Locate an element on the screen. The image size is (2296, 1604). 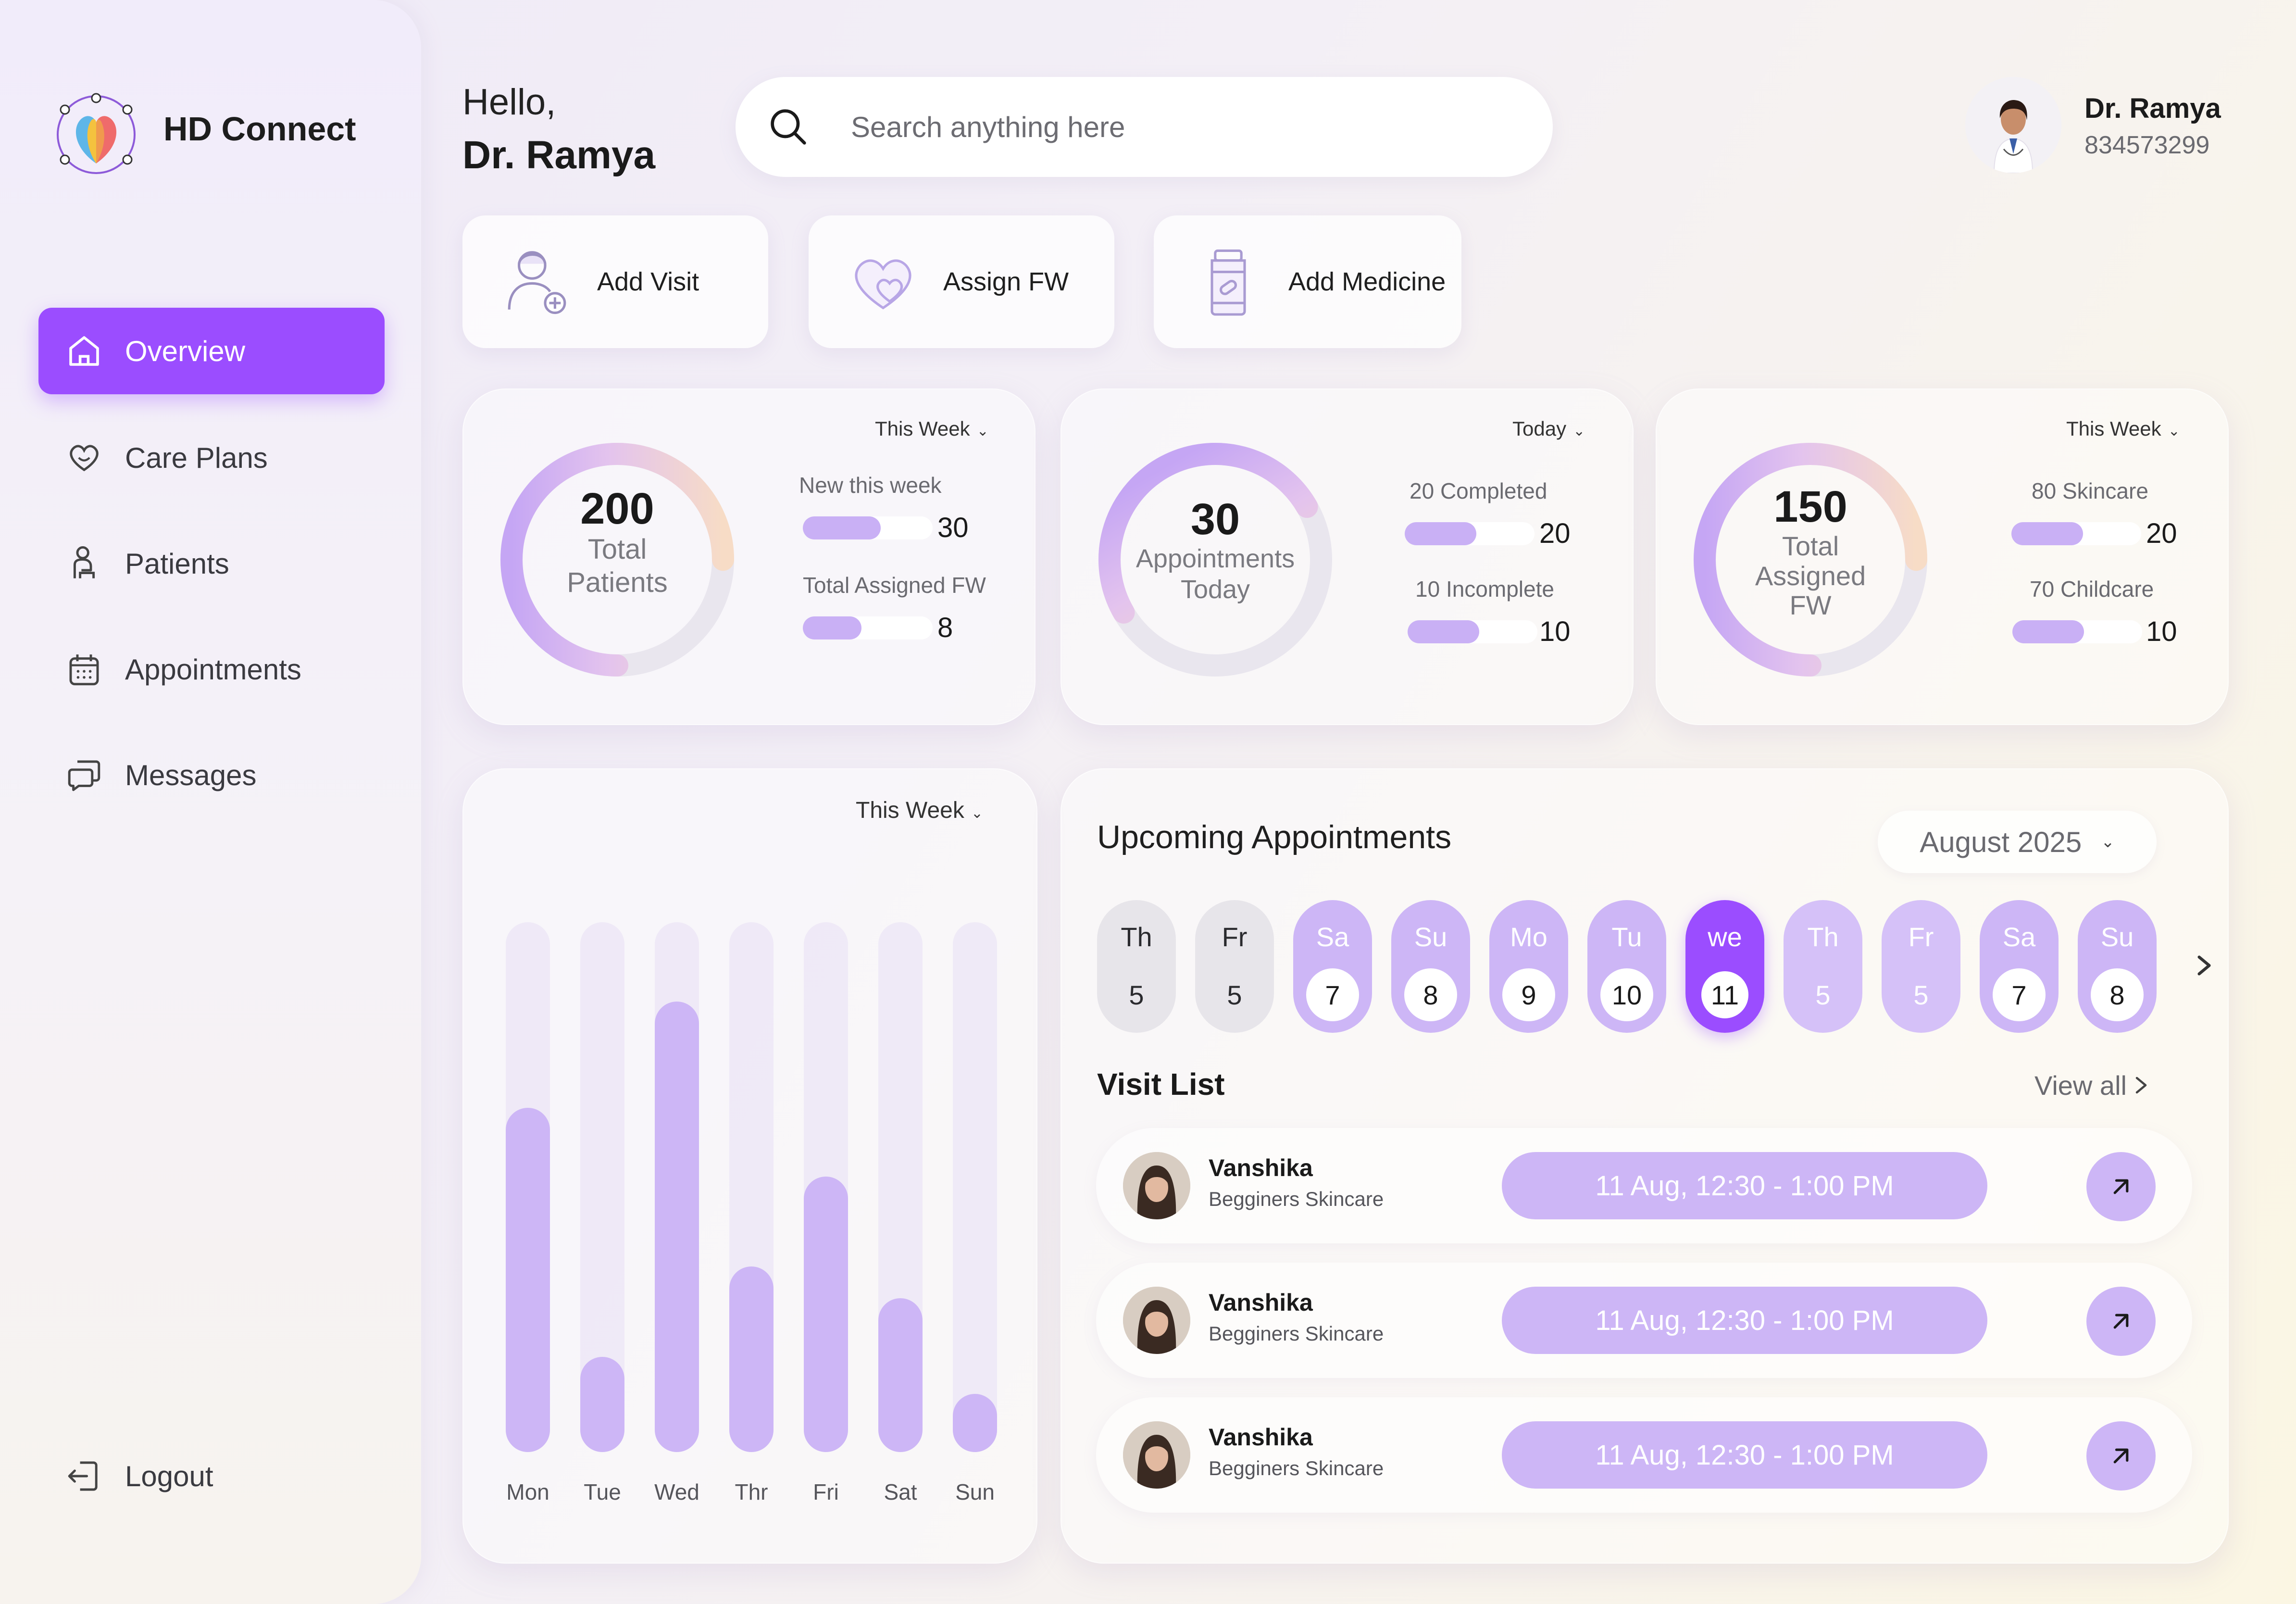
month-selector: August 2025 ⌄ is located at coordinates (2017, 842).